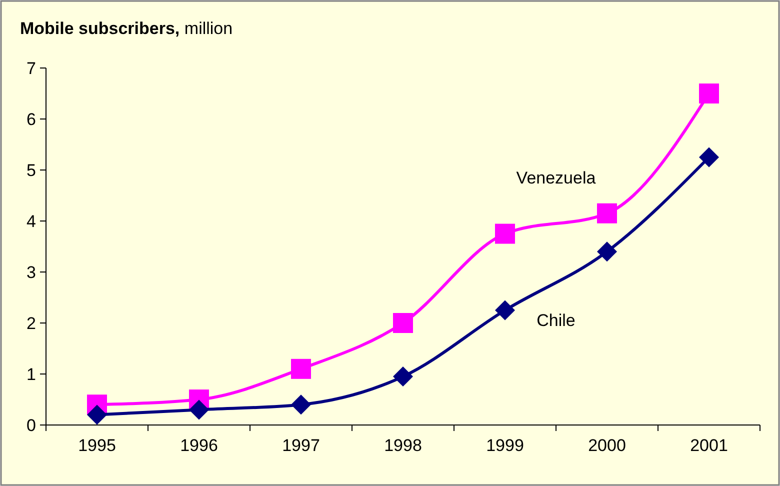 The height and width of the screenshot is (486, 780). Describe the element at coordinates (31, 323) in the screenshot. I see `y-tick-label: 2` at that location.